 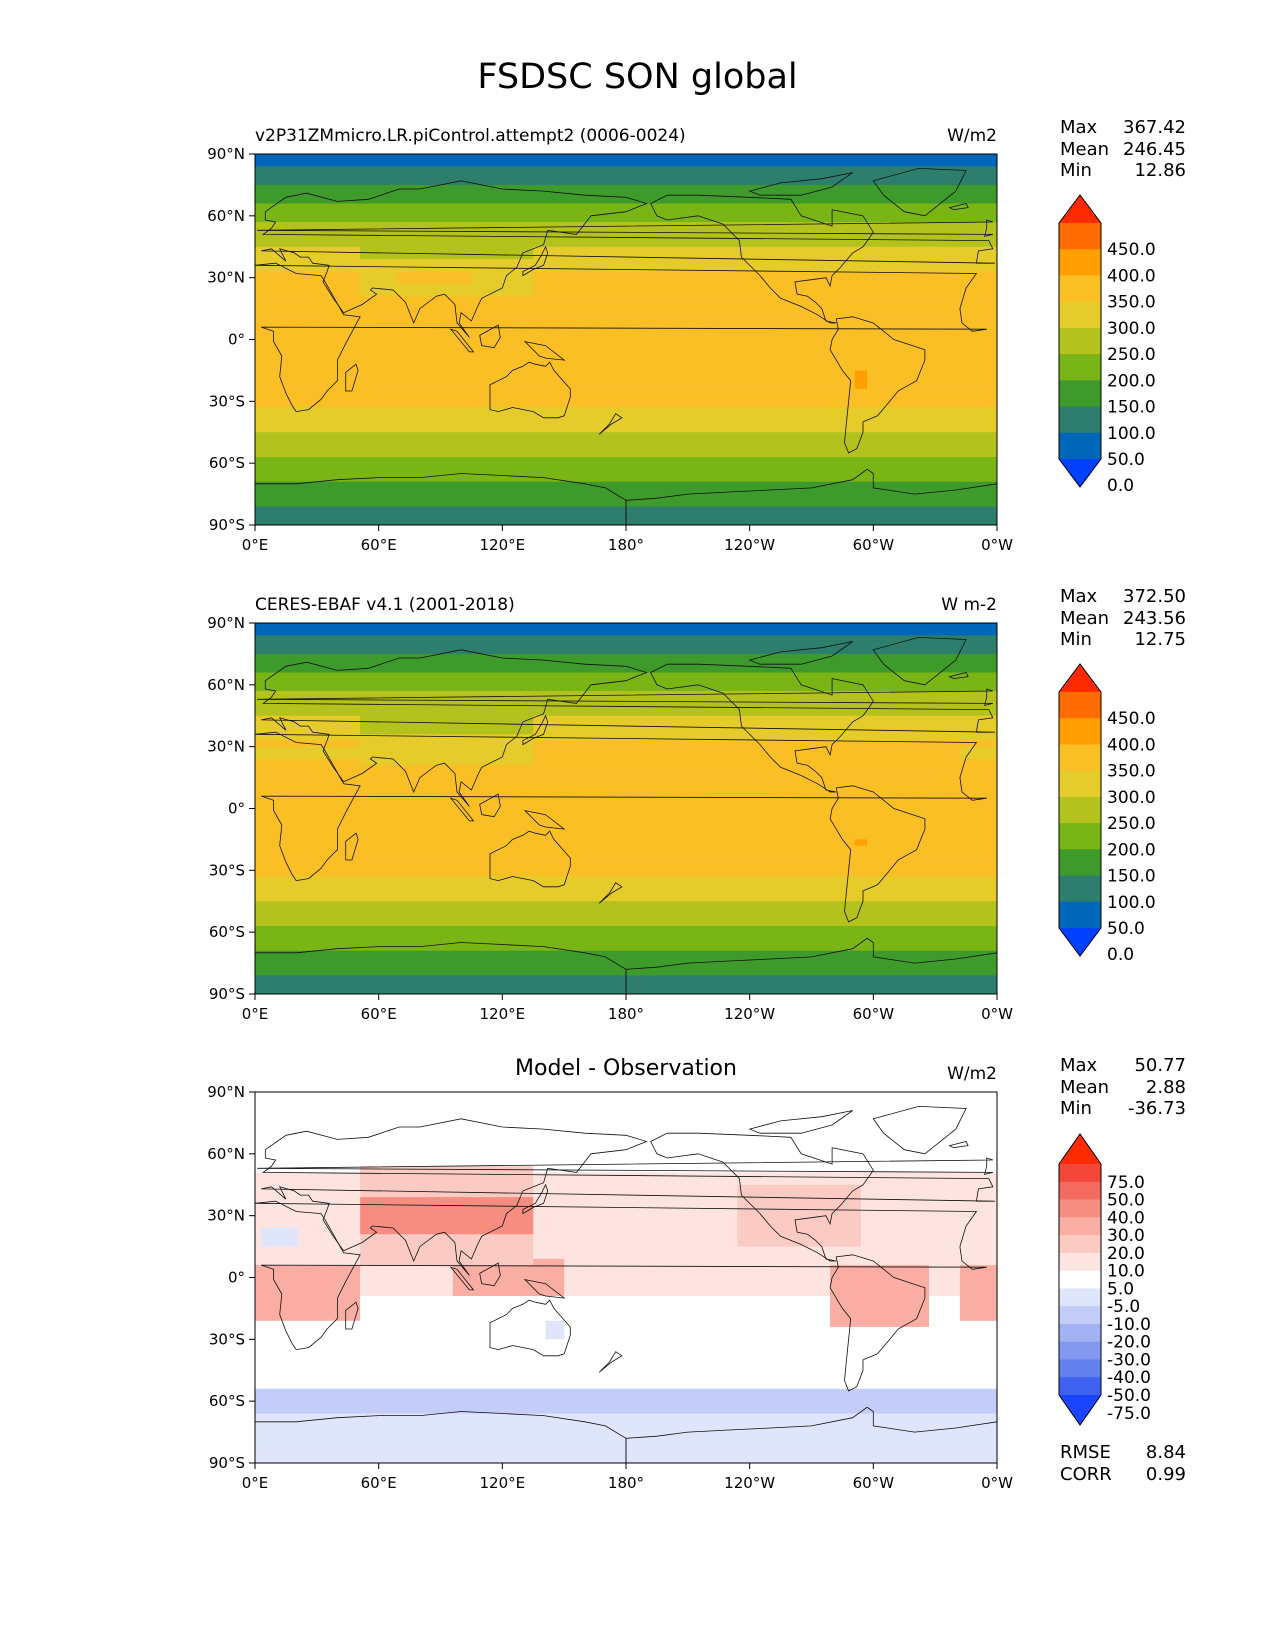 I want to click on coastline-arctic-islands, so click(x=800, y=184).